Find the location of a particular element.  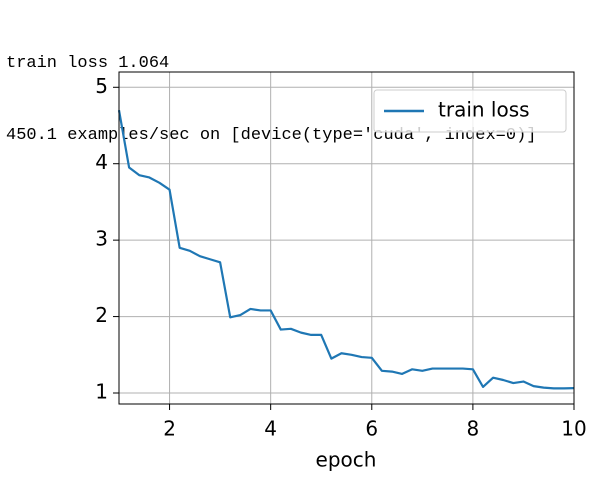

x-tick-label: 10 is located at coordinates (573, 429).